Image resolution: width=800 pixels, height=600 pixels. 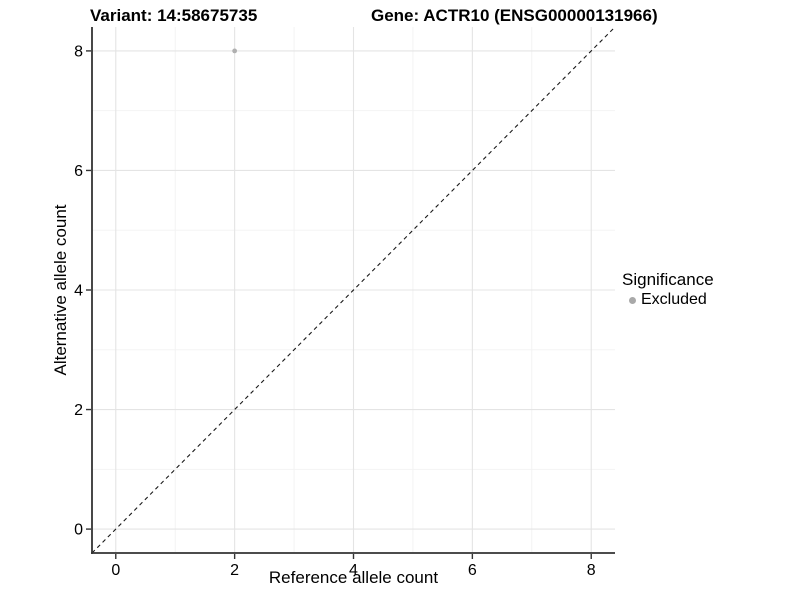 I want to click on y-tick-label: 8, so click(x=78, y=51).